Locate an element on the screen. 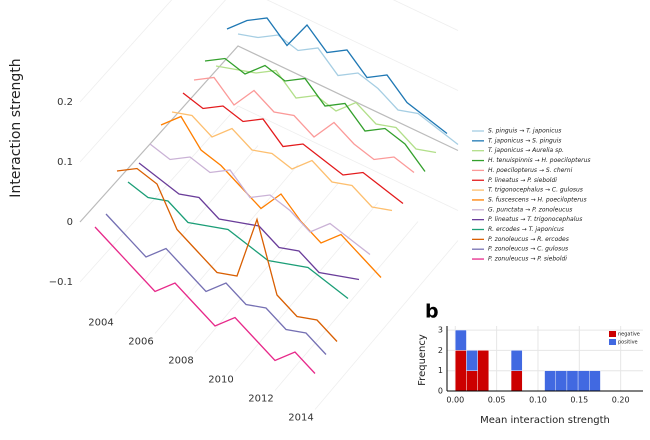  y-tick-label: 3 is located at coordinates (440, 330).